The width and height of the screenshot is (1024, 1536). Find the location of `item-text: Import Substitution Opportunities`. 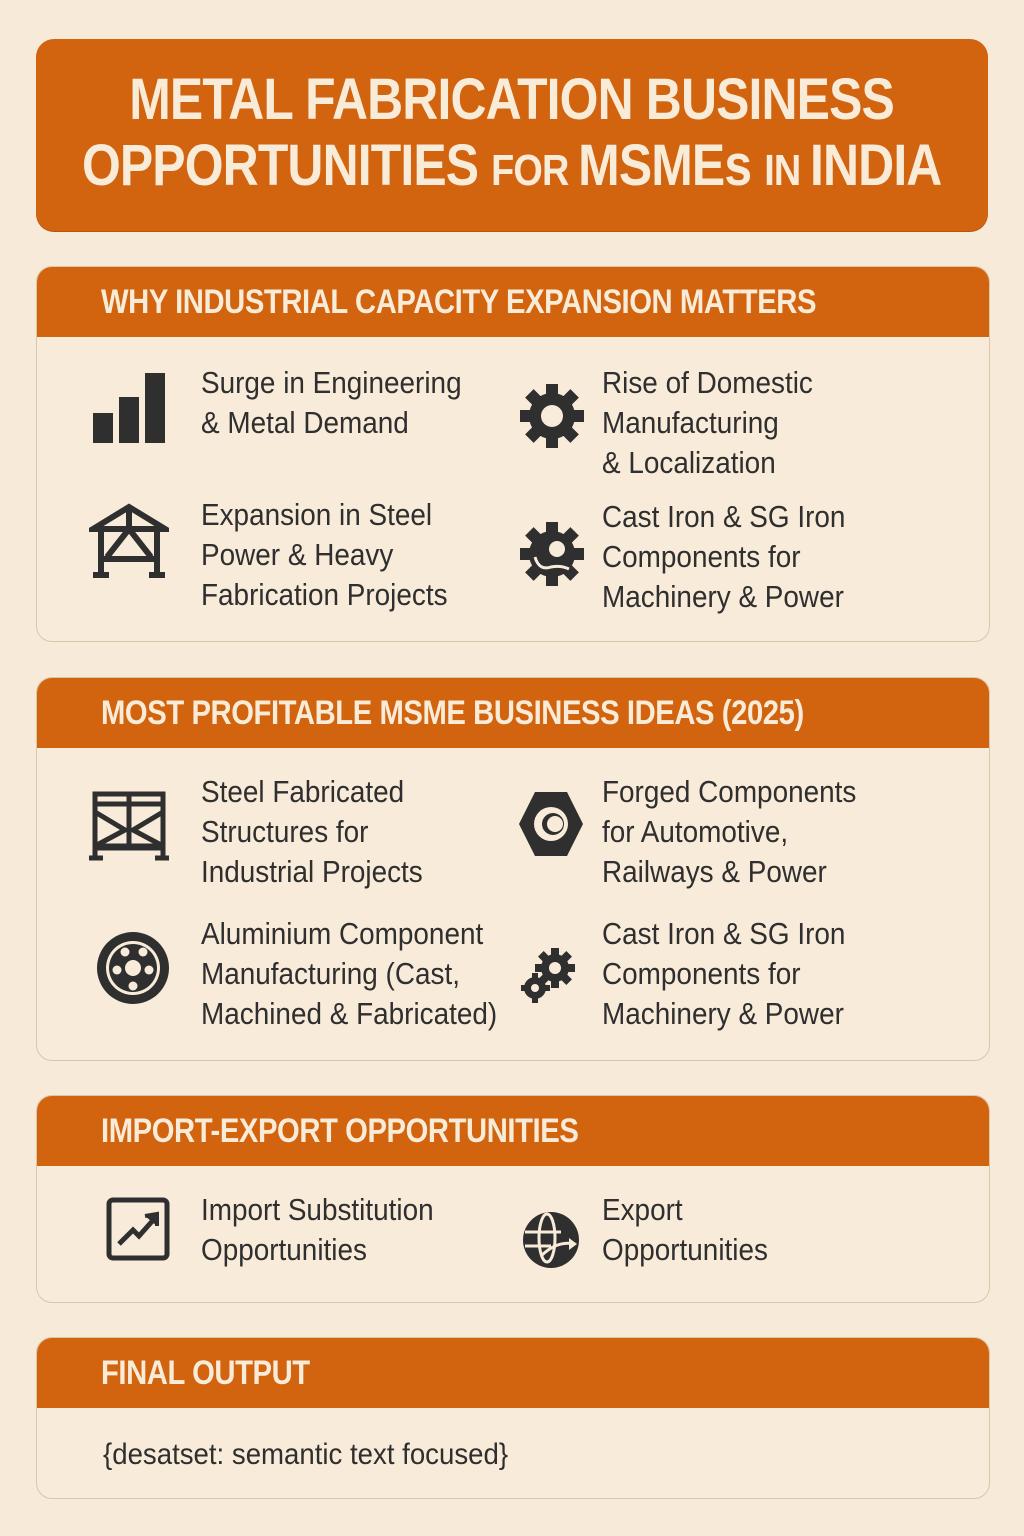

item-text: Import Substitution Opportunities is located at coordinates (317, 1229).